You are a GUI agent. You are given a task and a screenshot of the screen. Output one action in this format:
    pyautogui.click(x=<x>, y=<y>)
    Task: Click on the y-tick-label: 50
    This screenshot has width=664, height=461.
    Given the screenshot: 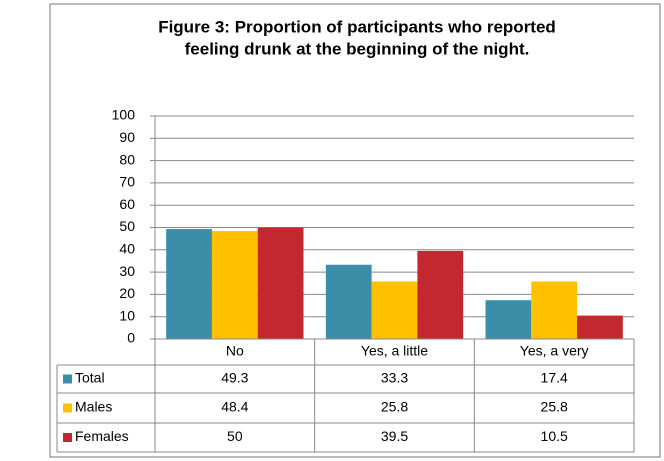 What is the action you would take?
    pyautogui.click(x=127, y=226)
    